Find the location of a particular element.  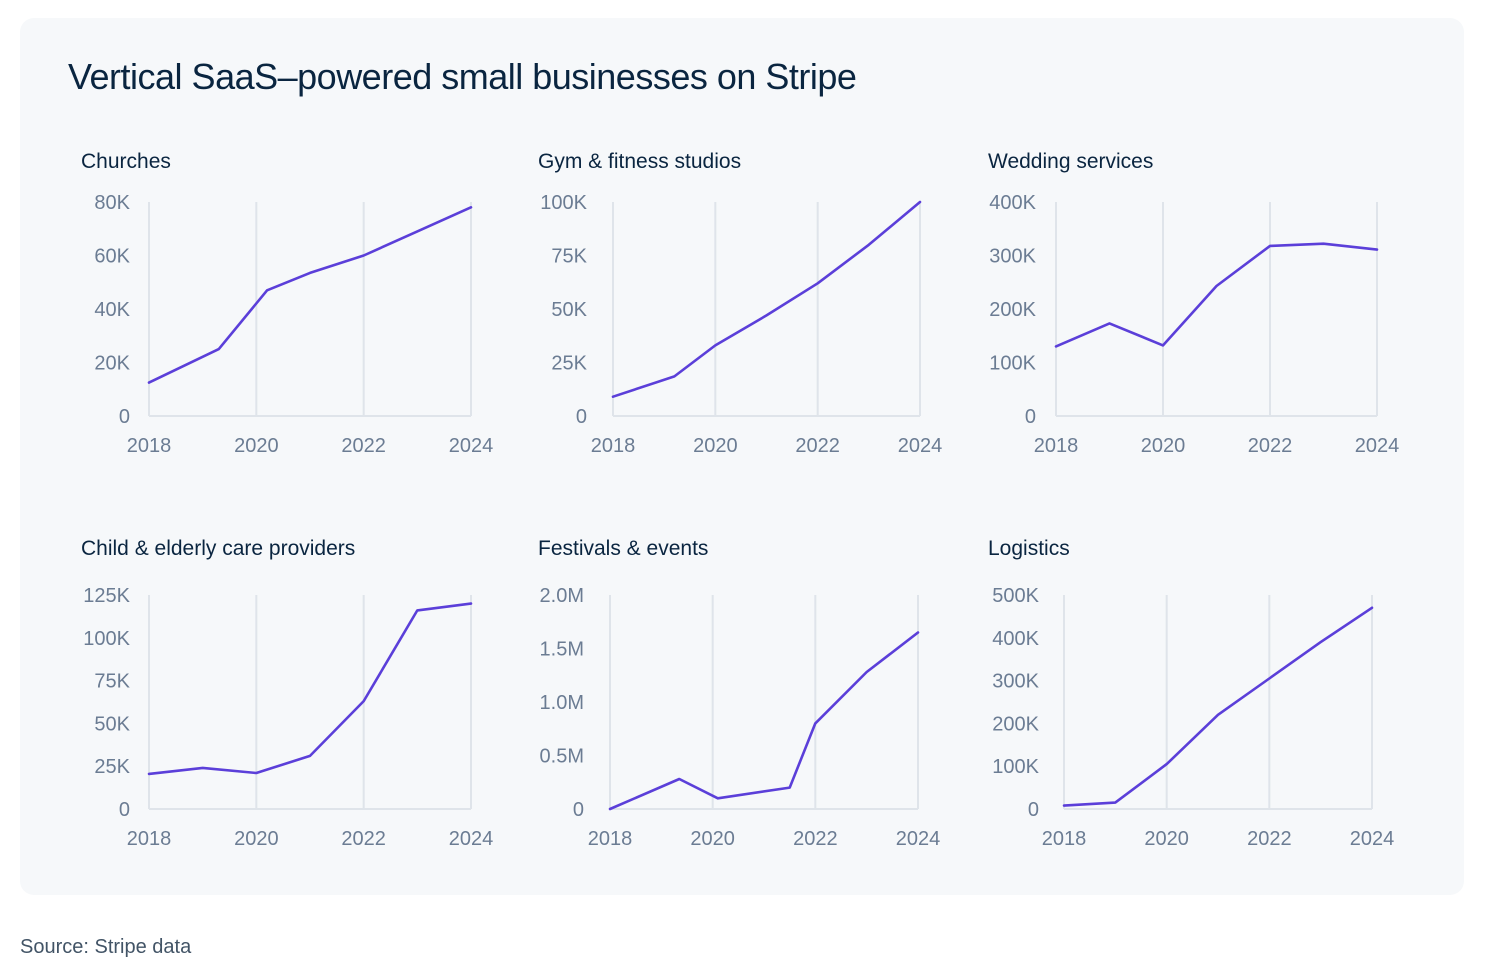

source-note: Source: Stripe data is located at coordinates (106, 947).